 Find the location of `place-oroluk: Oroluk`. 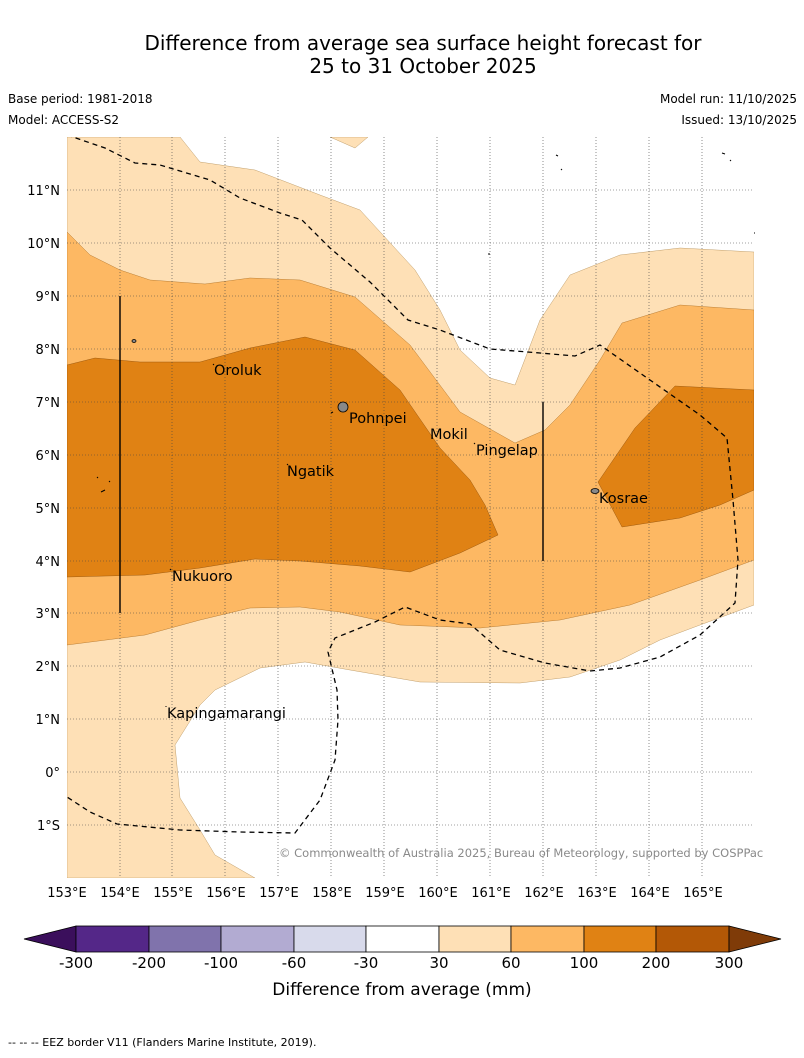

place-oroluk: Oroluk is located at coordinates (238, 371).